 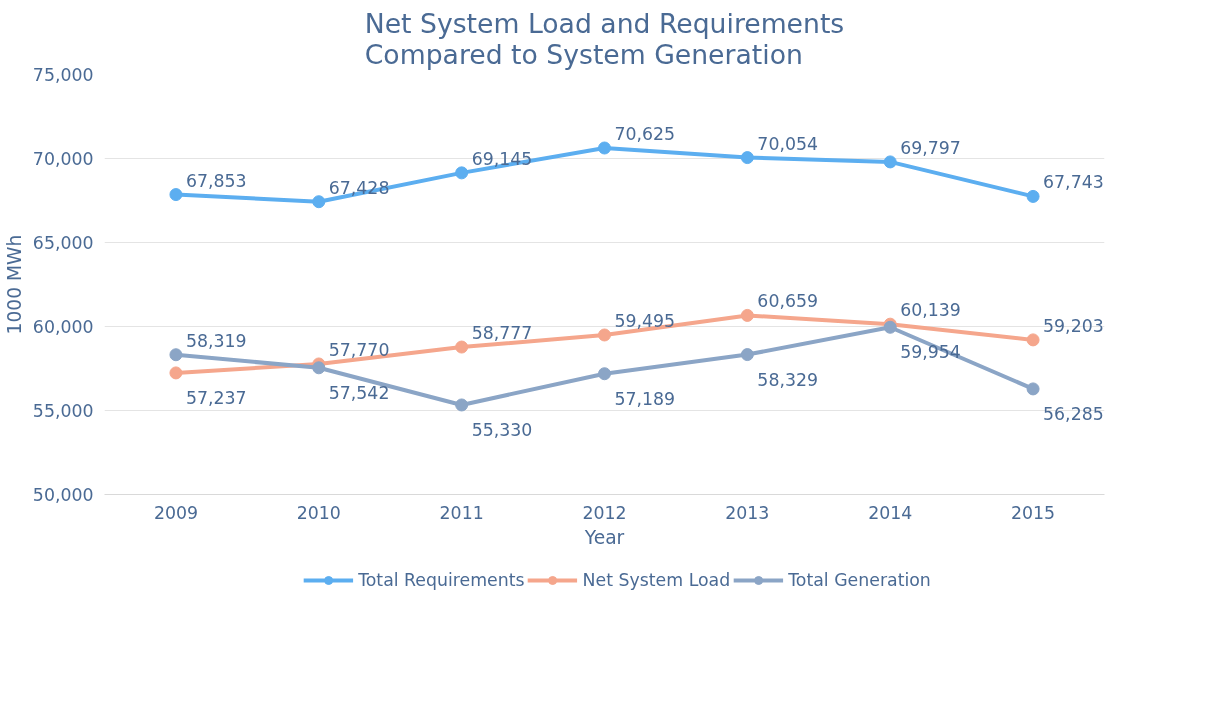 What do you see at coordinates (359, 349) in the screenshot?
I see `data-label: 57,770` at bounding box center [359, 349].